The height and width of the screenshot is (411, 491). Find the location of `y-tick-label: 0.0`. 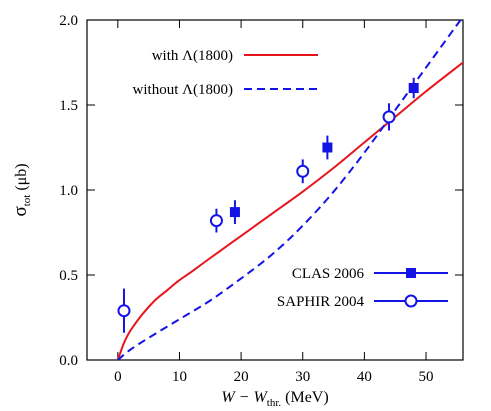

y-tick-label: 0.0 is located at coordinates (68, 361).